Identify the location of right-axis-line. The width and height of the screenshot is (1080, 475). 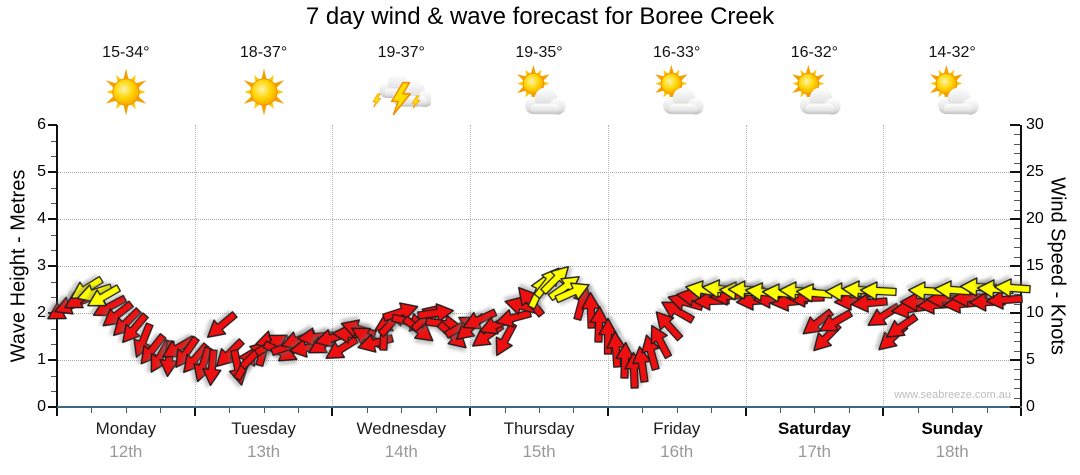
(1021, 266).